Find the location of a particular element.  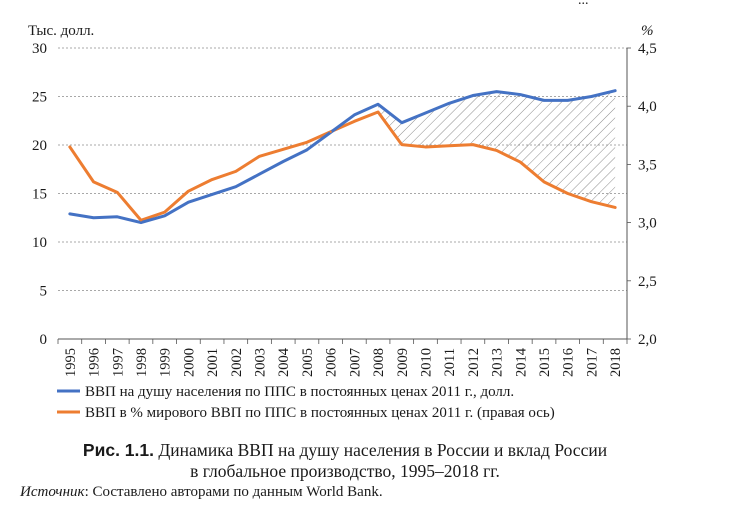

x-tick-label: 1998 is located at coordinates (142, 362).